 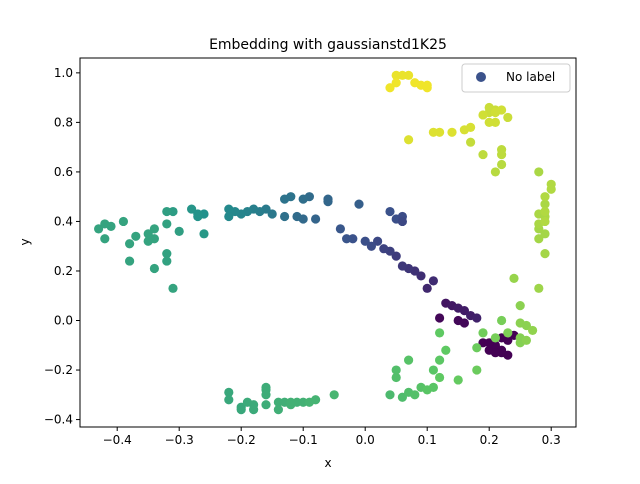 I want to click on y-axis: −0.4 −0.2 0.0 0.2 0.4 0.6 0.8 1.0, so click(x=62, y=246).